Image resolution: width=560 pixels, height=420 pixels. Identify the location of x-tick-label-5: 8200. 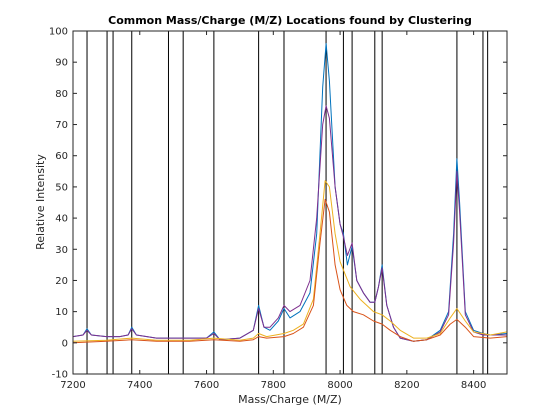
(406, 385).